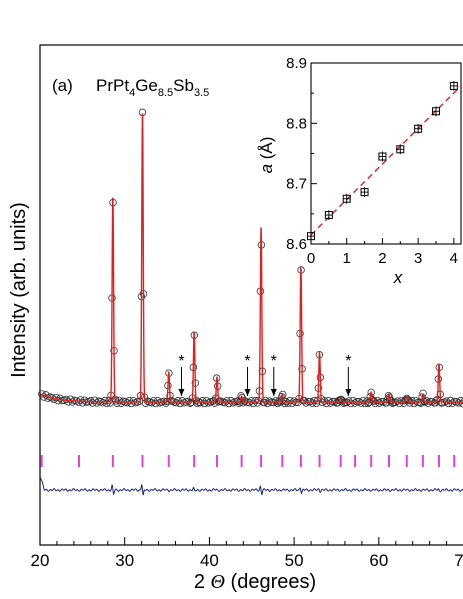 The image size is (463, 599). I want to click on inset-ticks, so click(382, 153).